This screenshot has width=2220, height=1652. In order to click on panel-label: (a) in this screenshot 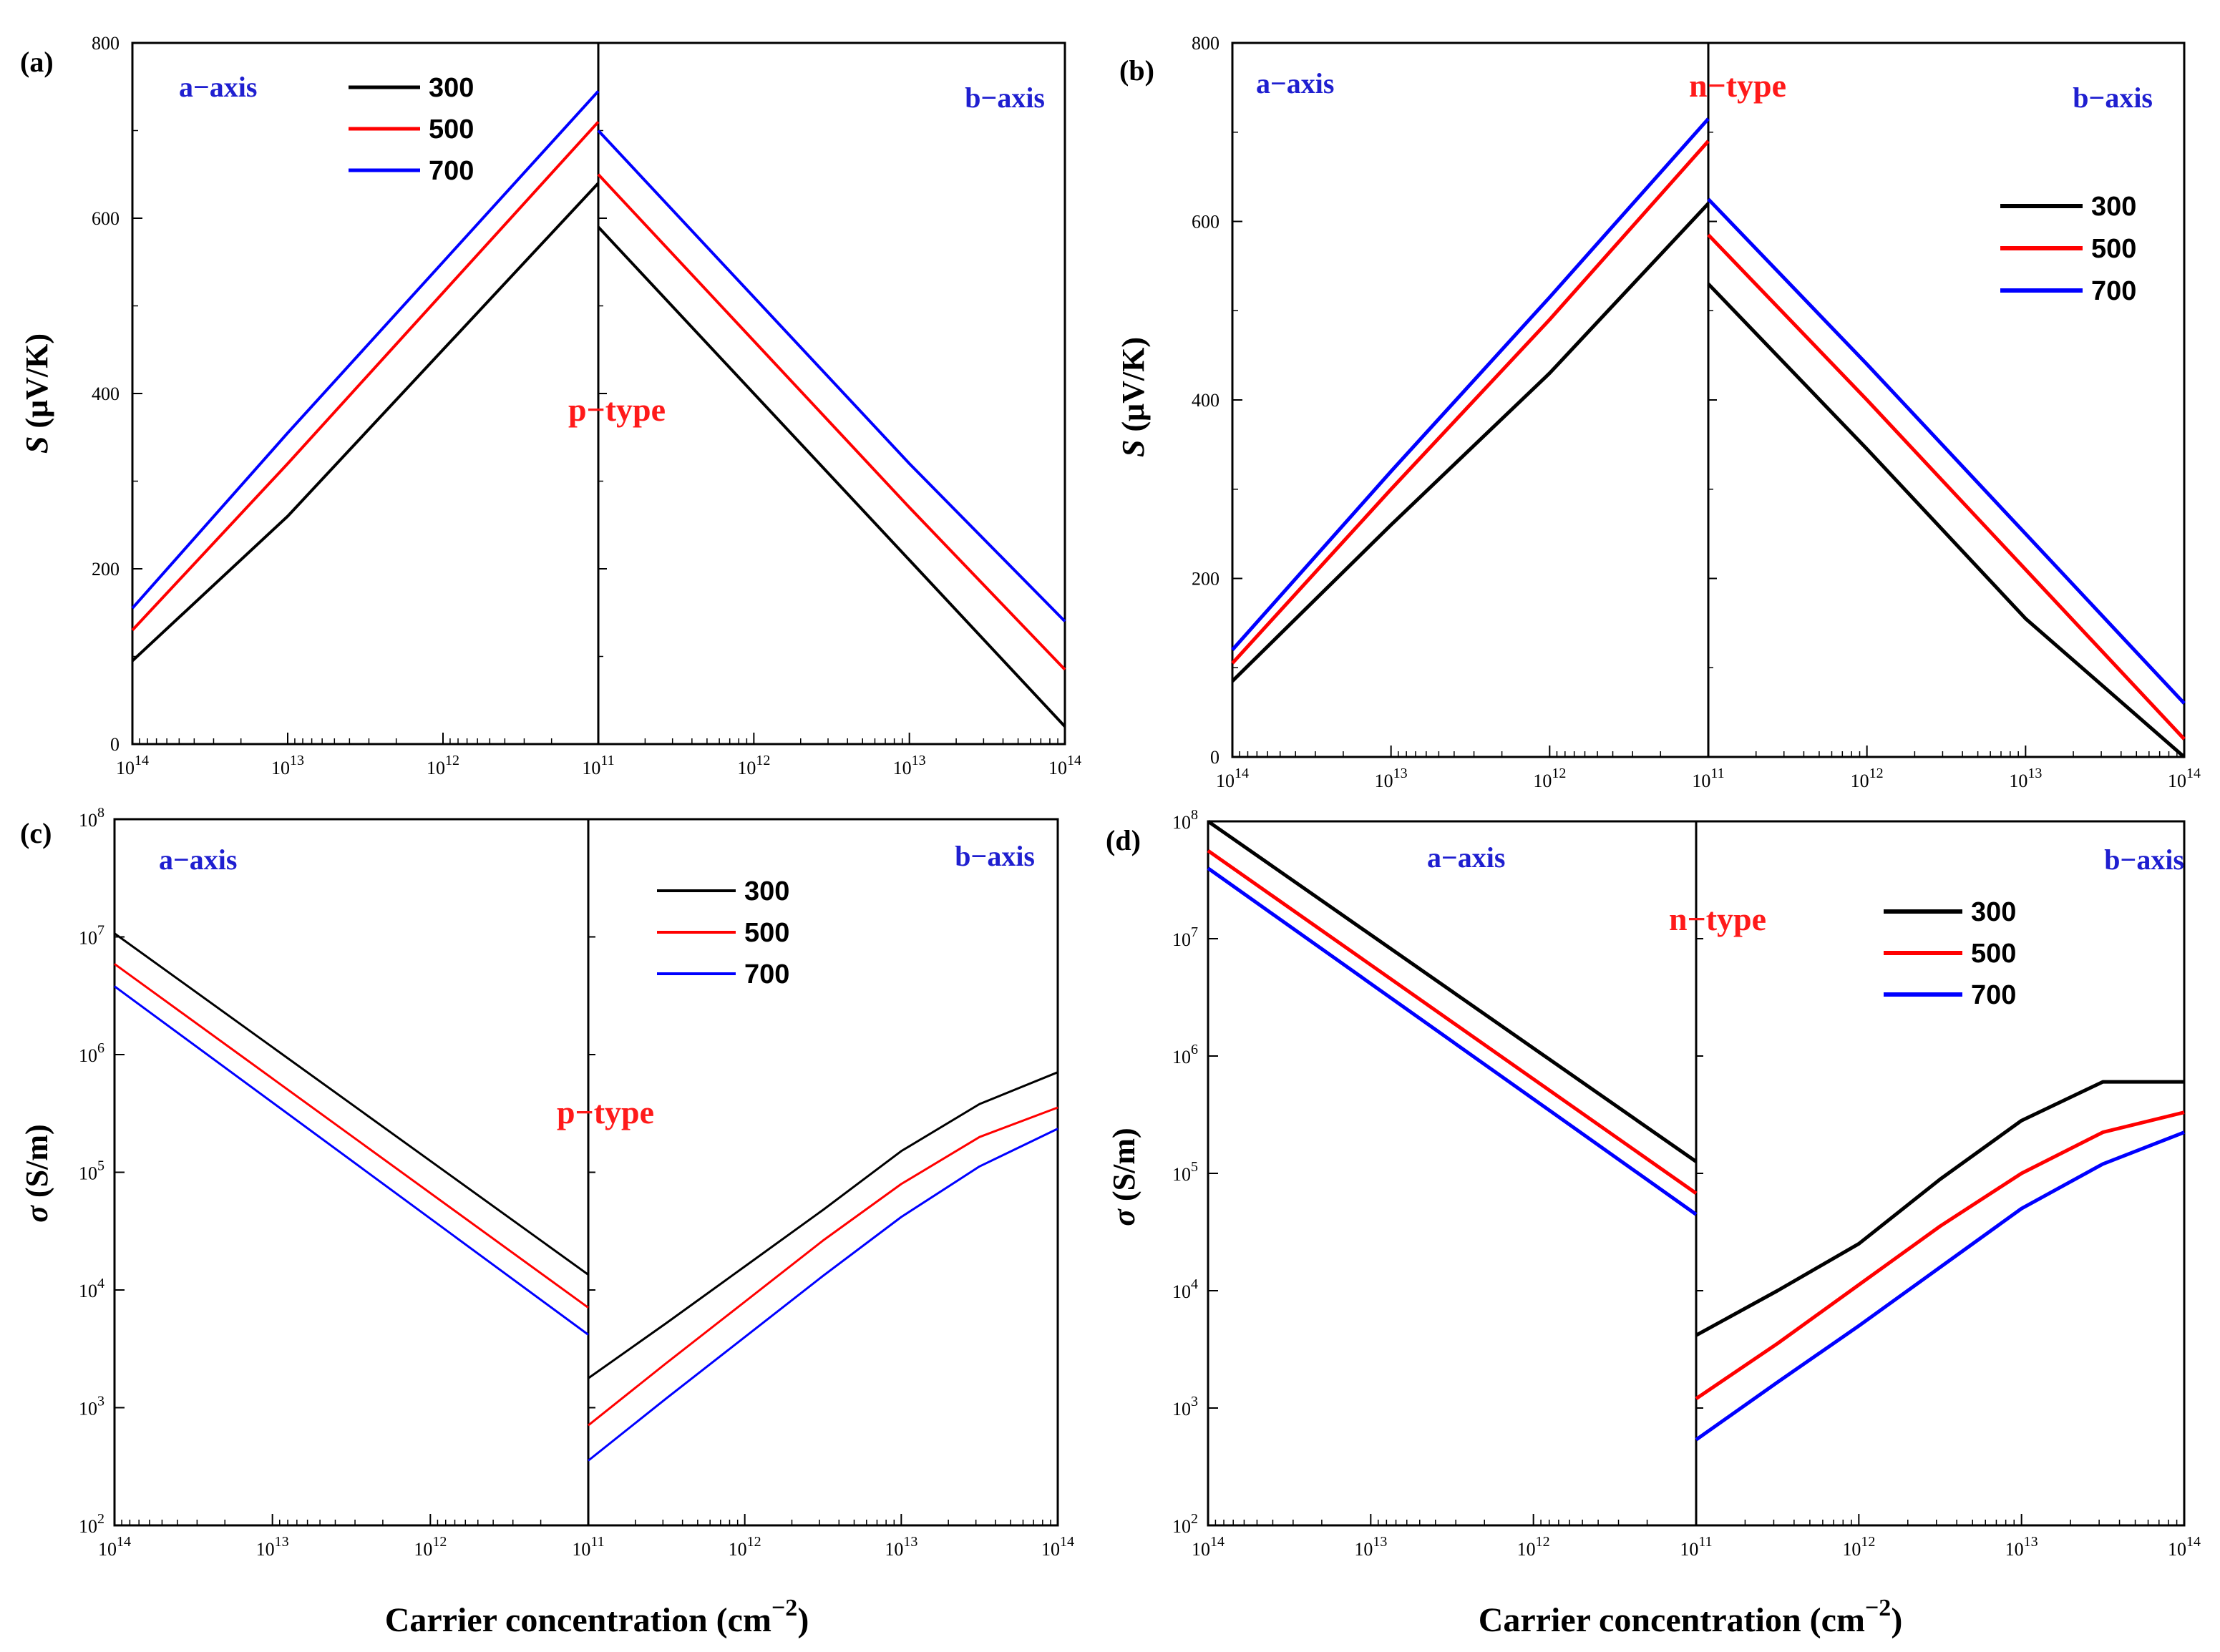, I will do `click(37, 62)`.